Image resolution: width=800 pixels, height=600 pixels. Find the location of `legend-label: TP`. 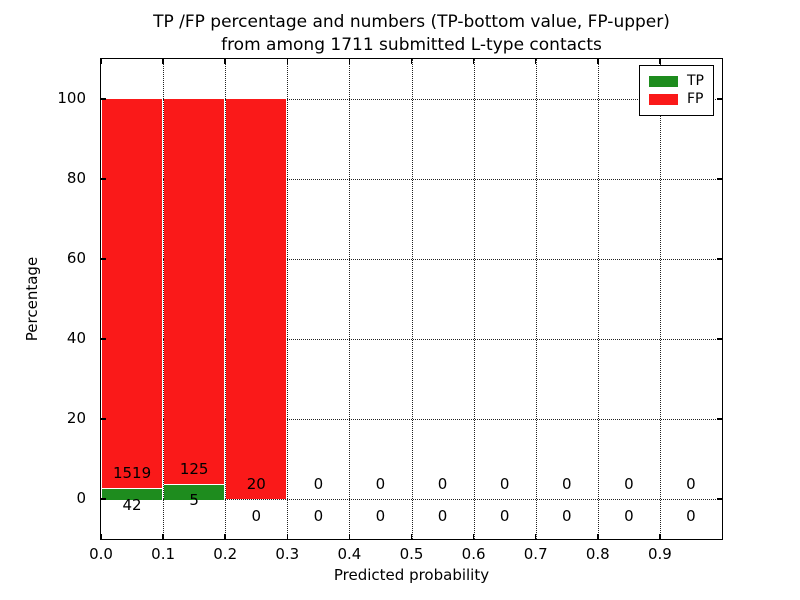

legend-label: TP is located at coordinates (695, 81).